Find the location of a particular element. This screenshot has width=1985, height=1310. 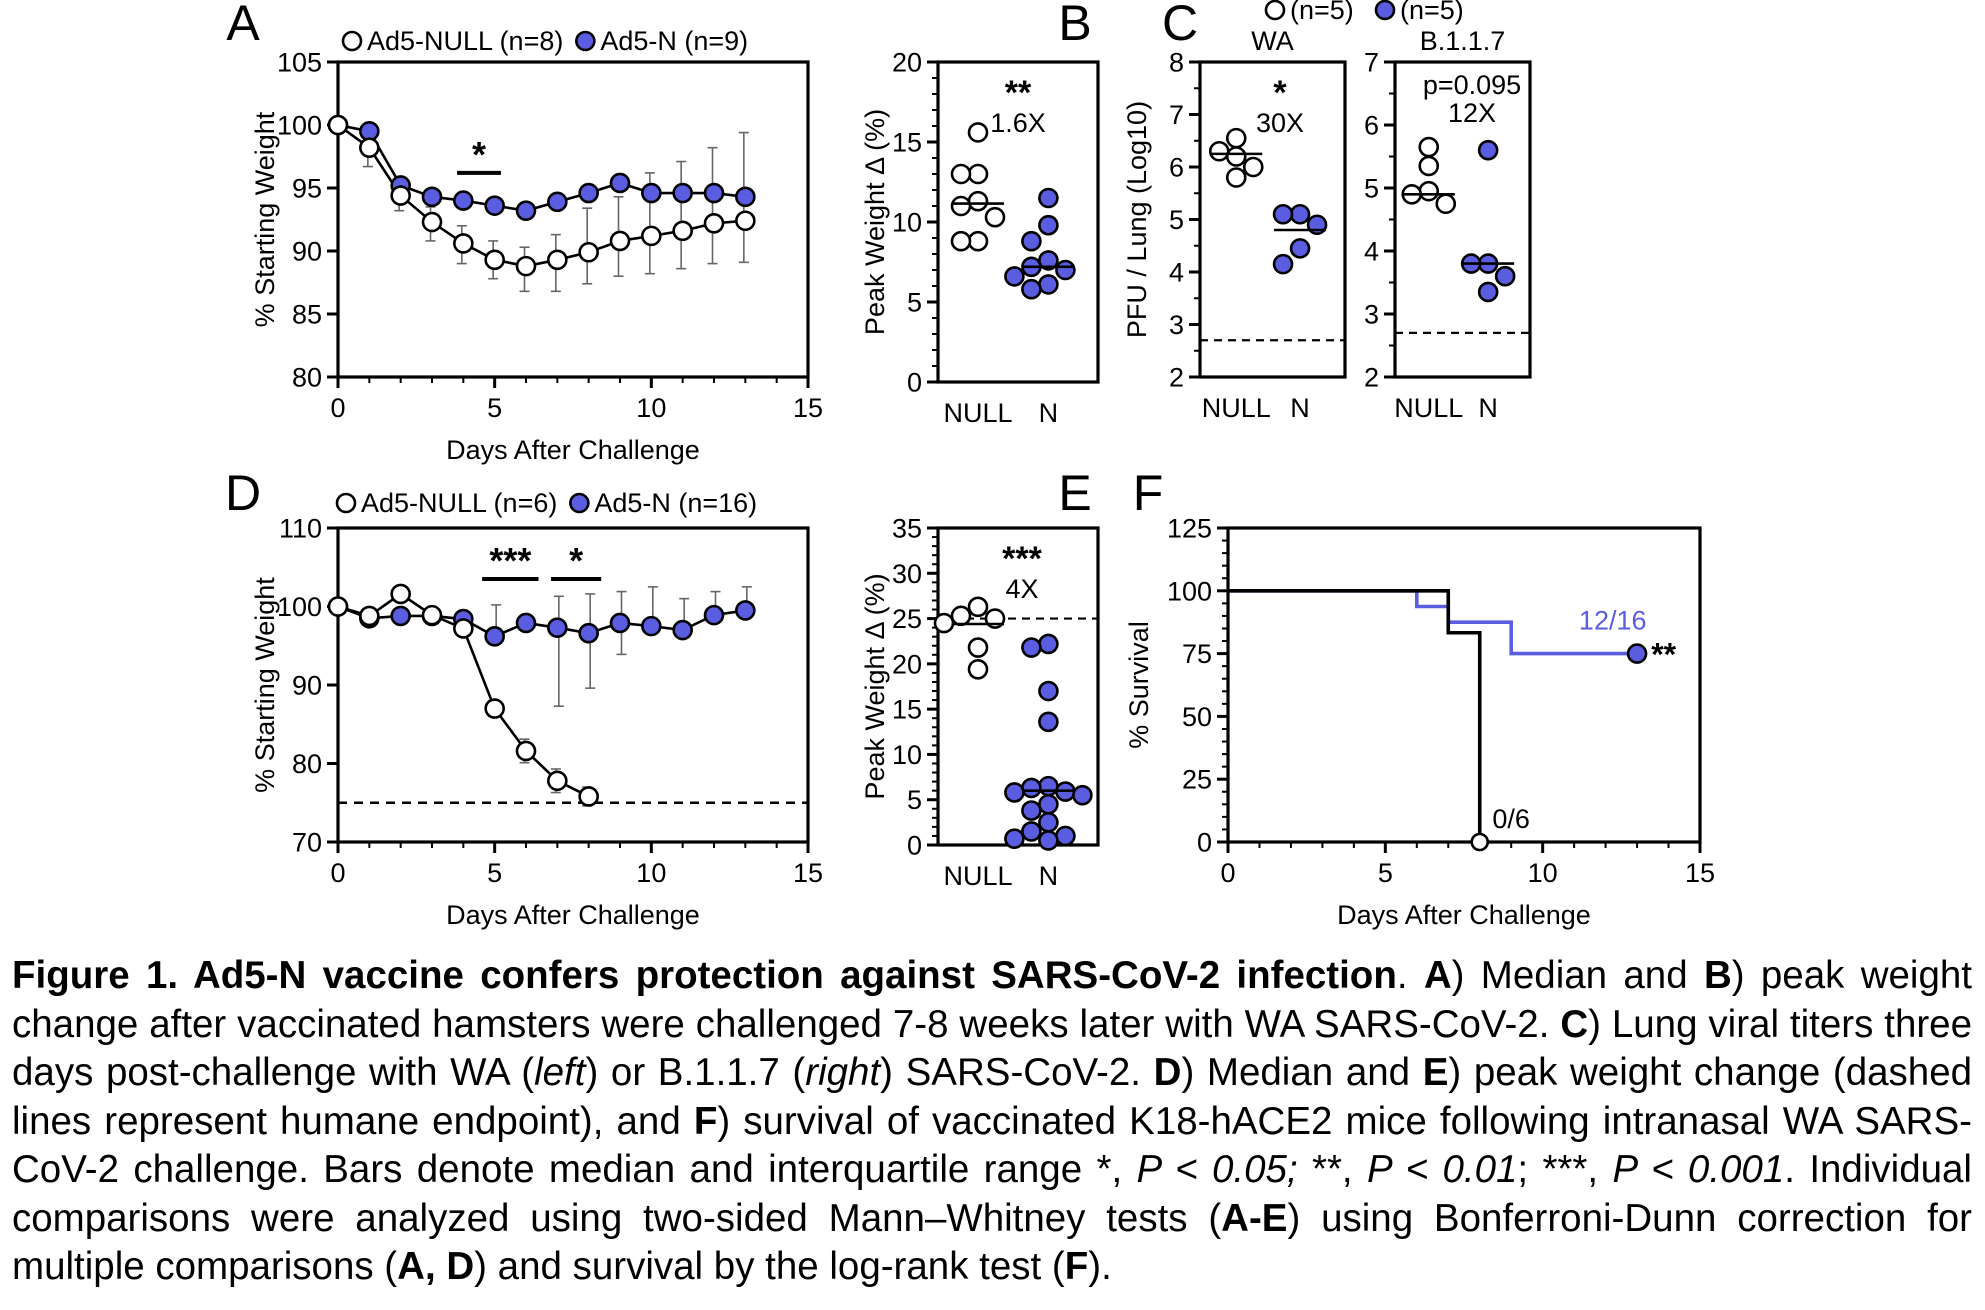

panel-A-xtick-label: 10 is located at coordinates (651, 408).